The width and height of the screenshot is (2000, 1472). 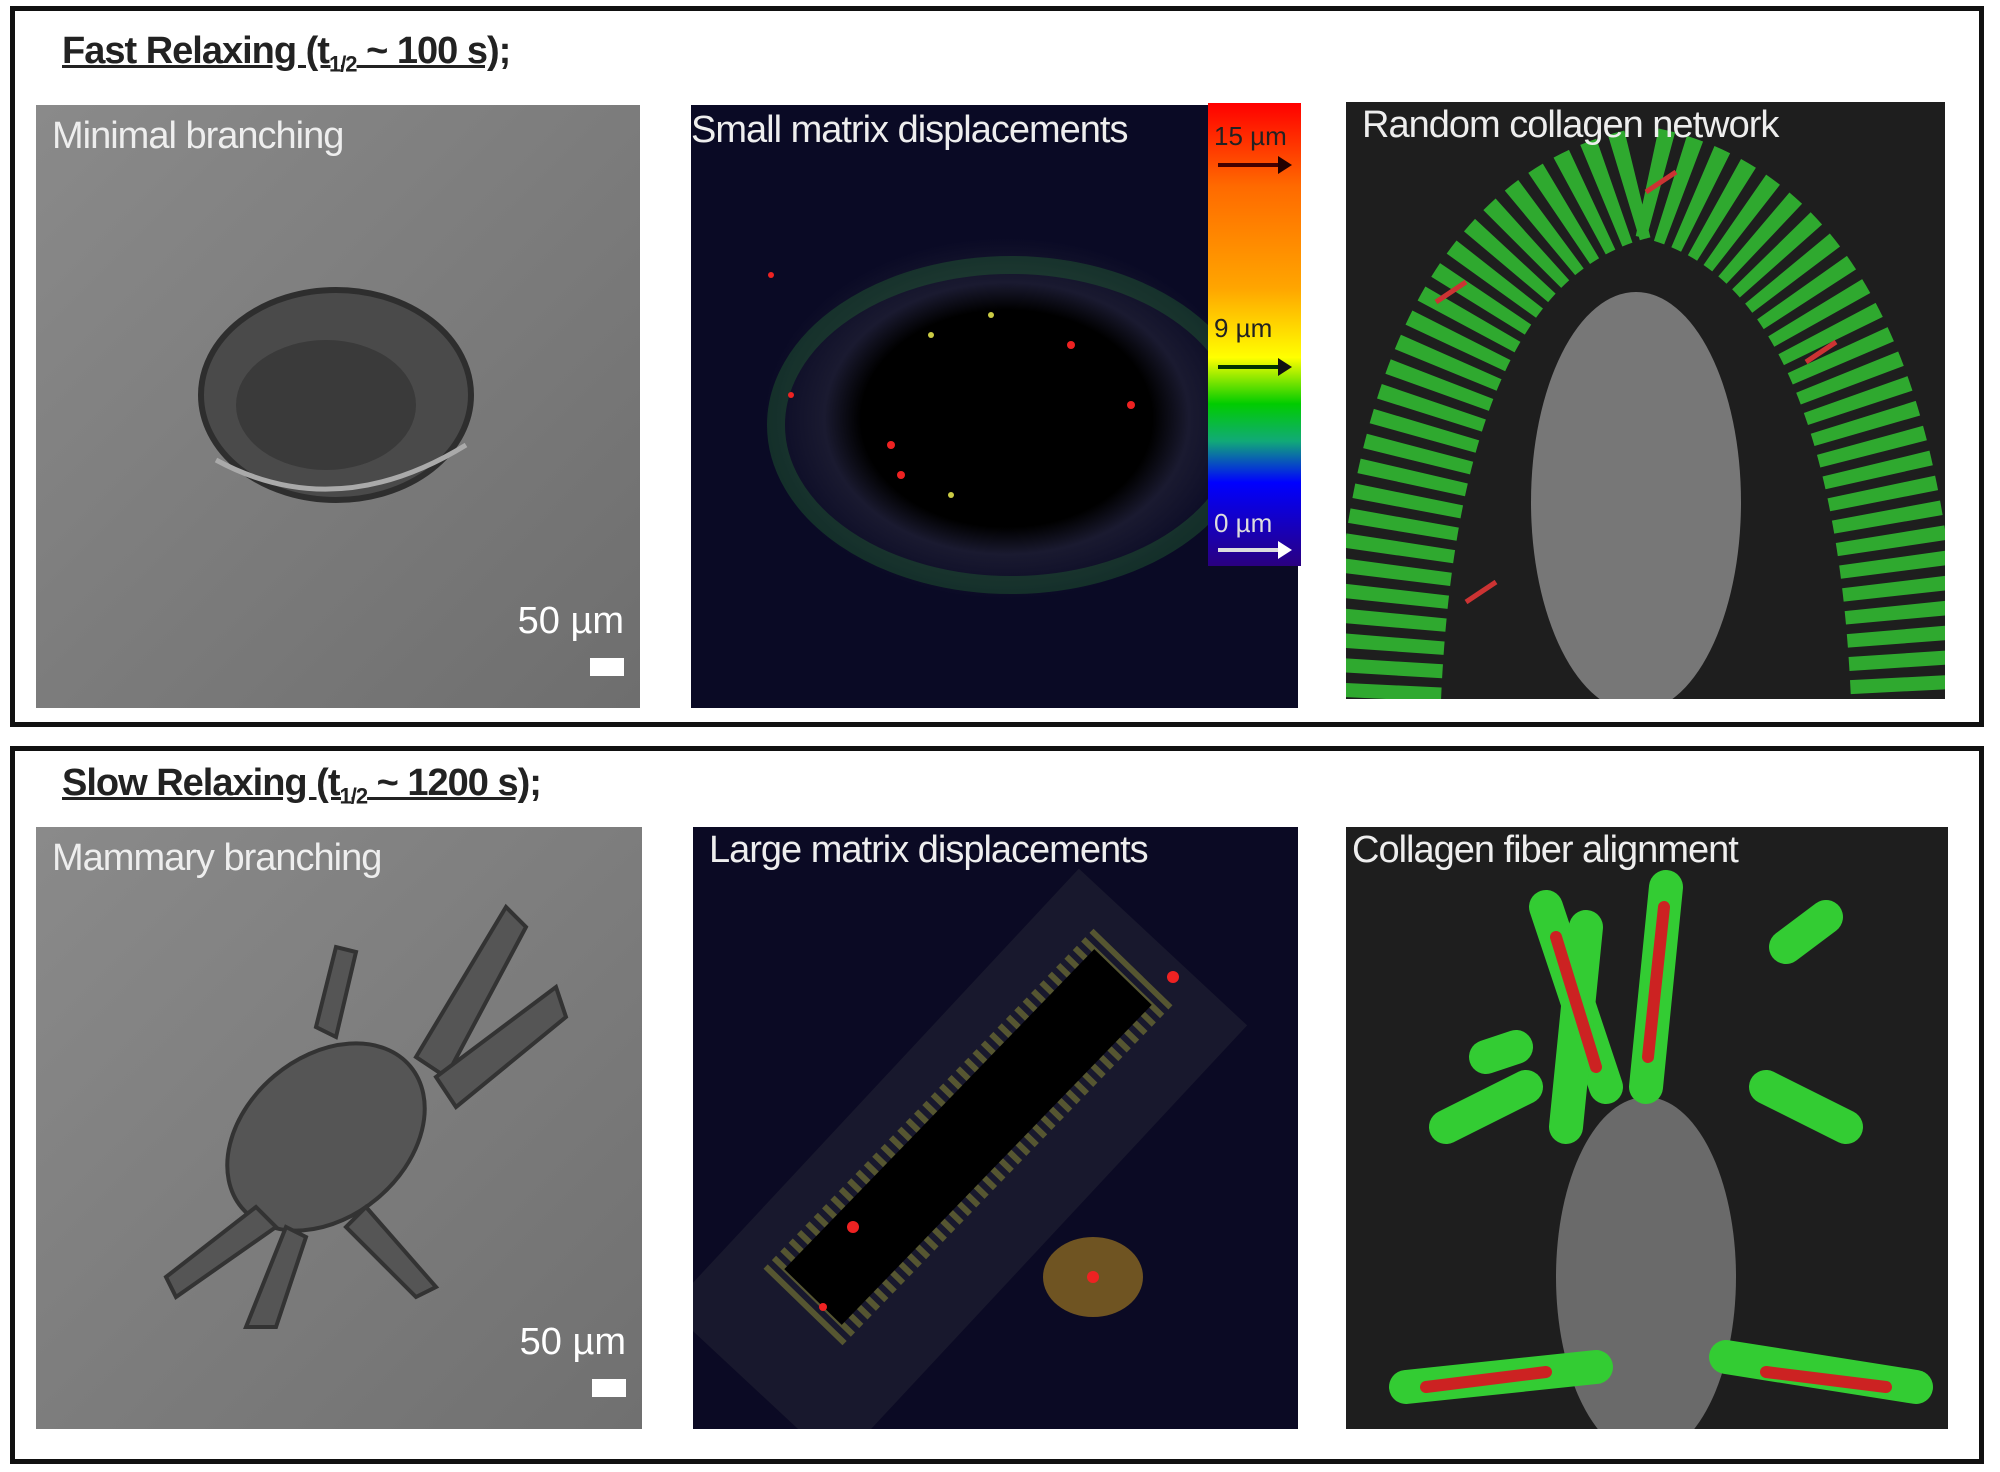 I want to click on slow-relaxing-title: Slow Relaxing (t1/2 ~ 1200 s);, so click(x=302, y=786).